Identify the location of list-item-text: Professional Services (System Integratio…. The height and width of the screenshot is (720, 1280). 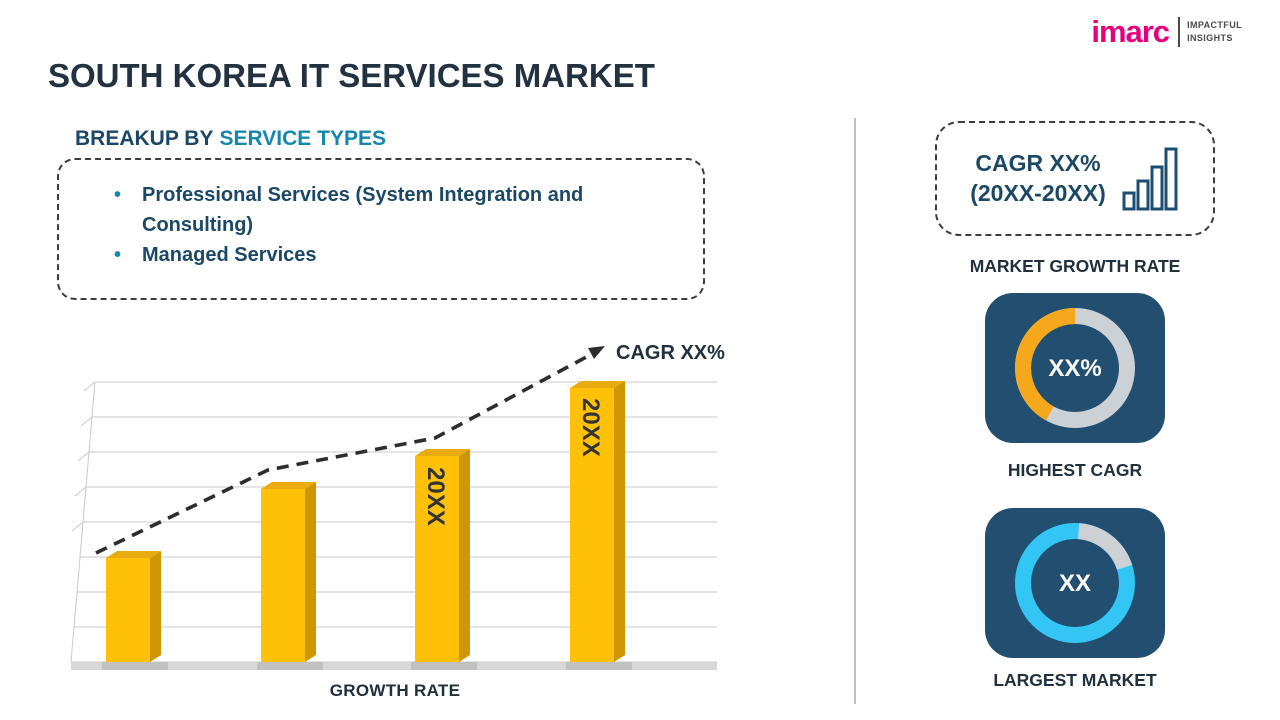
(363, 210).